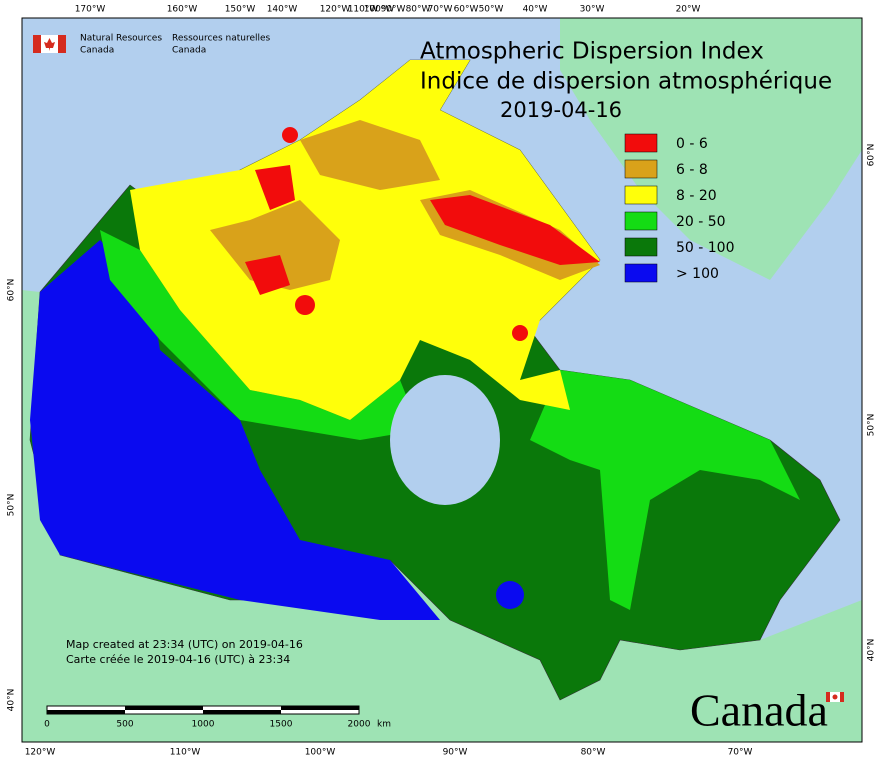 This screenshot has height=760, width=880. Describe the element at coordinates (203, 725) in the screenshot. I see `scale-label: 1000` at that location.